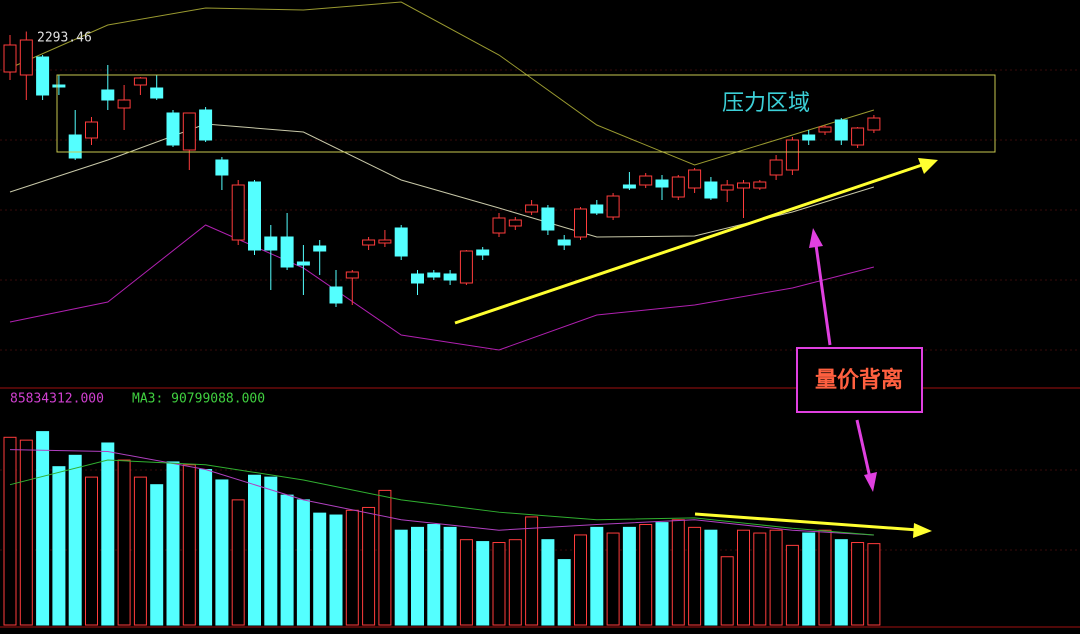 The image size is (1080, 634). I want to click on pressure-box, so click(526, 113).